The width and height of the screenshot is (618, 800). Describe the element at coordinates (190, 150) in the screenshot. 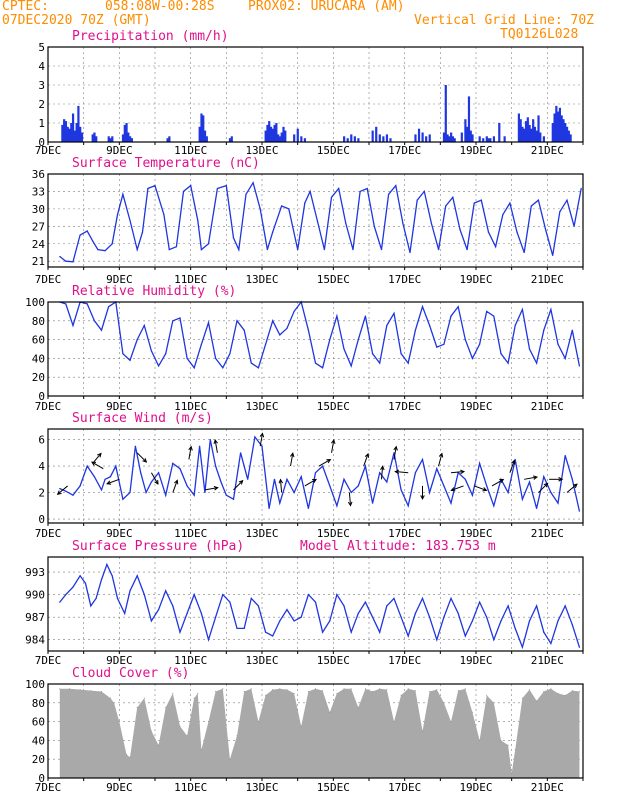

I see `x-tick-label: 11DEC` at that location.